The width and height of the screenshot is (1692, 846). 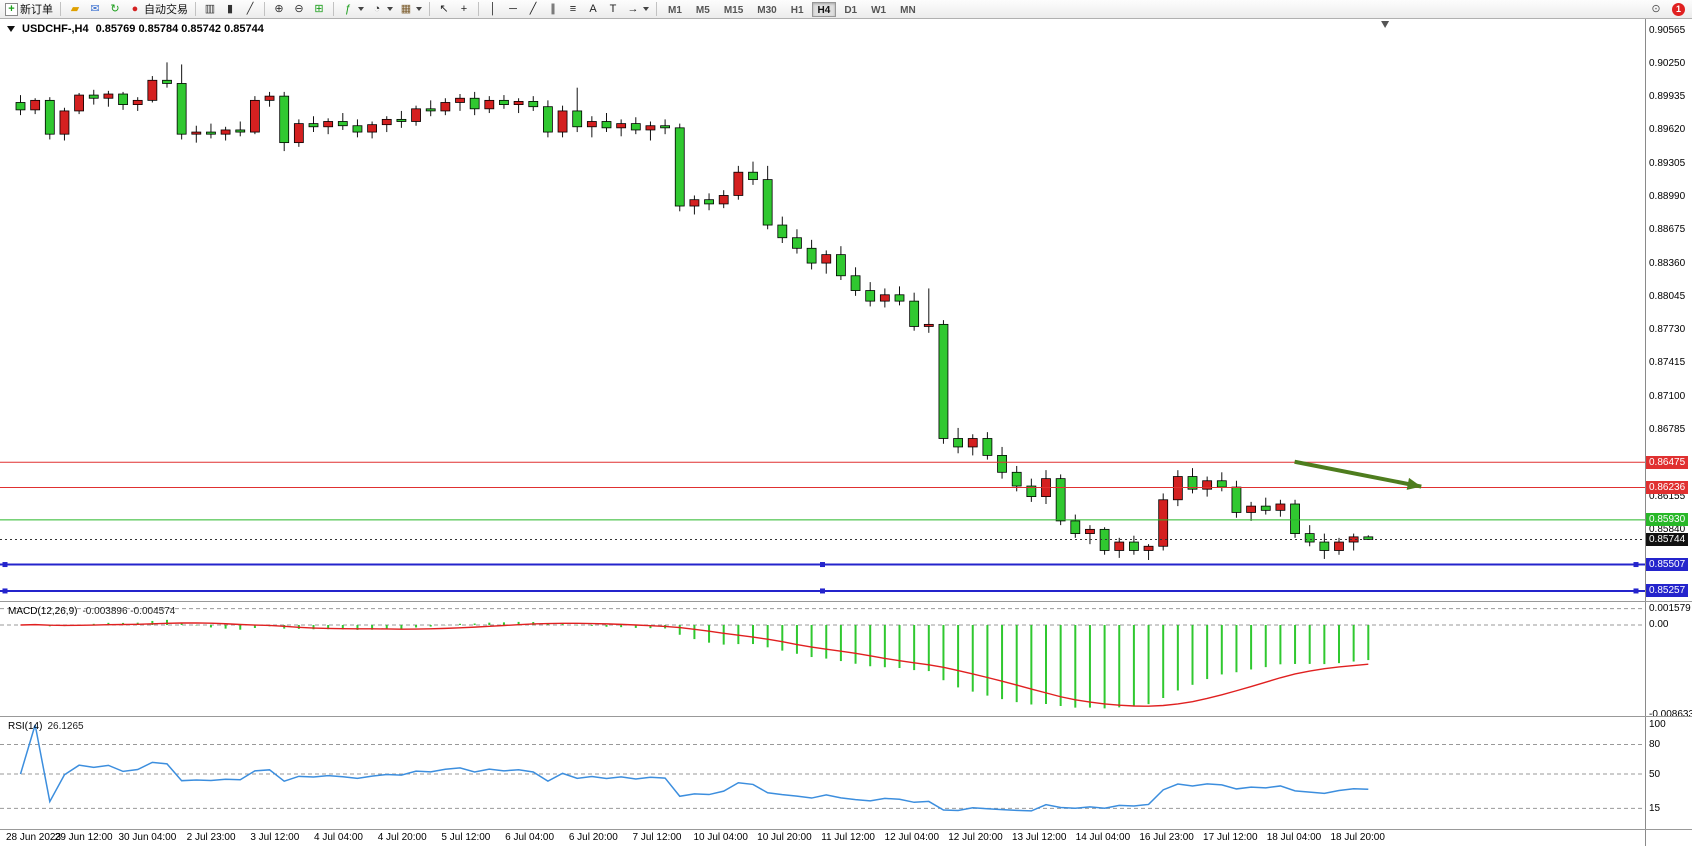 I want to click on charts-profile-button: ▰, so click(x=75, y=9).